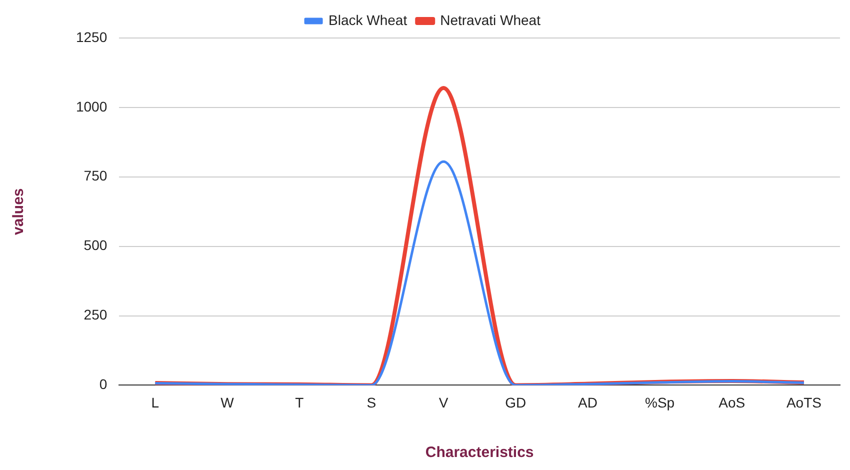 The width and height of the screenshot is (850, 470). What do you see at coordinates (804, 402) in the screenshot?
I see `x-tick-label: AoTS` at bounding box center [804, 402].